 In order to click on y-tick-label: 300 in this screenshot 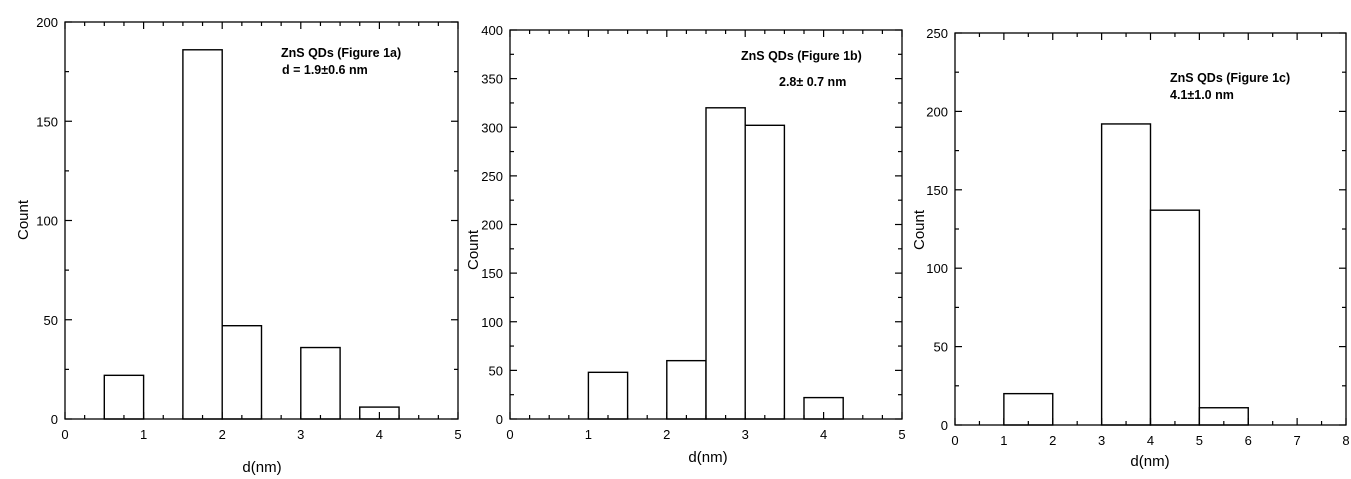, I will do `click(492, 127)`.